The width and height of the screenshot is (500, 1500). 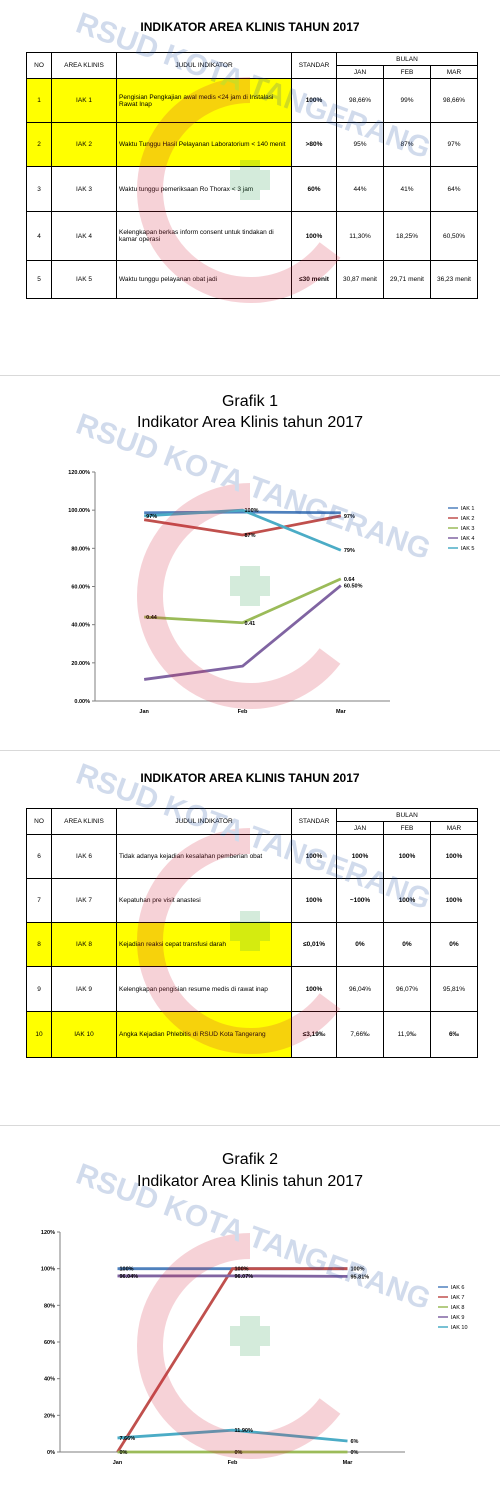 What do you see at coordinates (249, 1159) in the screenshot?
I see `chart-2-title-line-1: Grafik 2` at bounding box center [249, 1159].